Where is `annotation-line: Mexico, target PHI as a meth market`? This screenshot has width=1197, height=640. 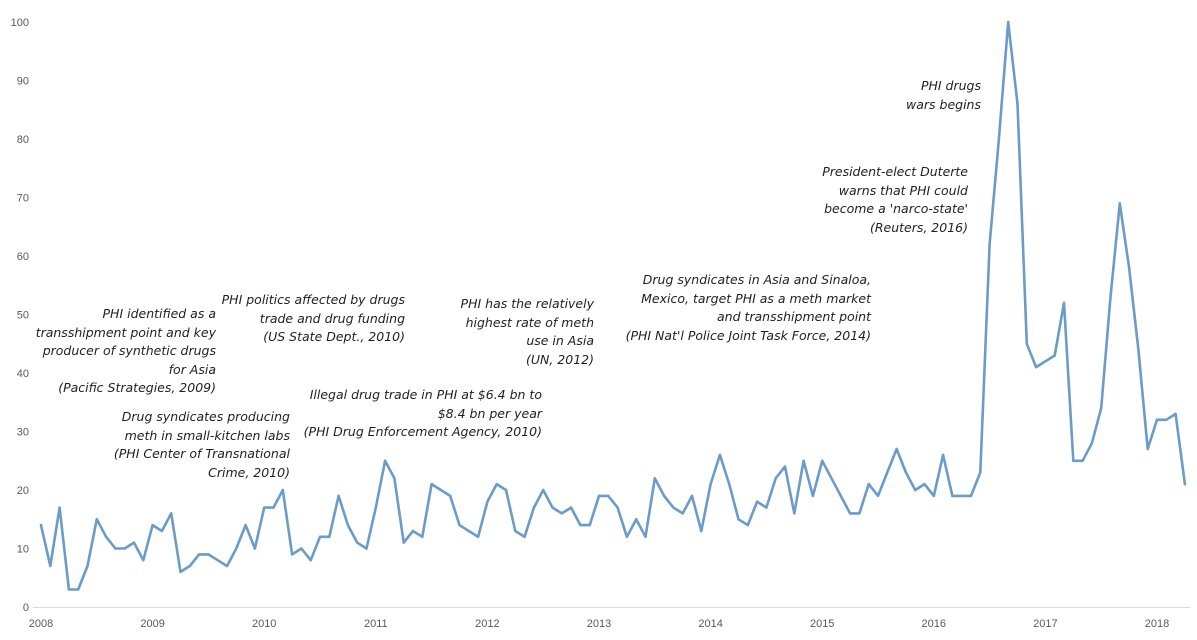 annotation-line: Mexico, target PHI as a meth market is located at coordinates (756, 298).